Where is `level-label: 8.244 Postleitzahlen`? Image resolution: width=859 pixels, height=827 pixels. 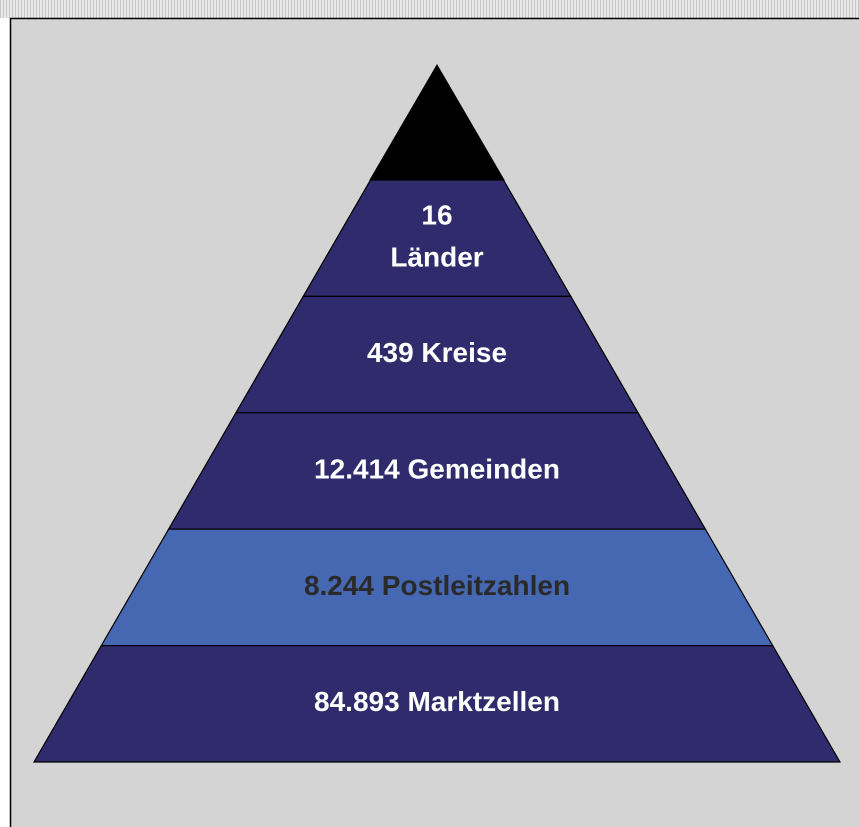 level-label: 8.244 Postleitzahlen is located at coordinates (437, 585).